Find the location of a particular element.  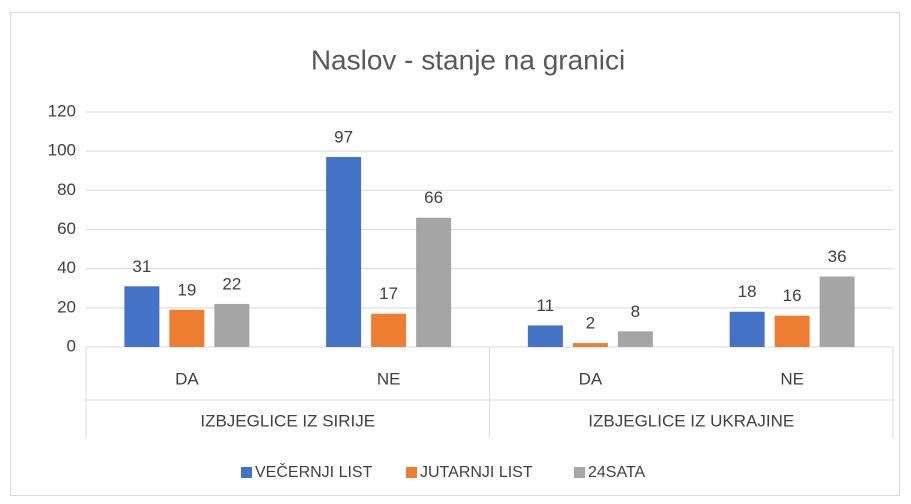

group-label: IZBJEGLICE IZ SIRIJE is located at coordinates (287, 420).